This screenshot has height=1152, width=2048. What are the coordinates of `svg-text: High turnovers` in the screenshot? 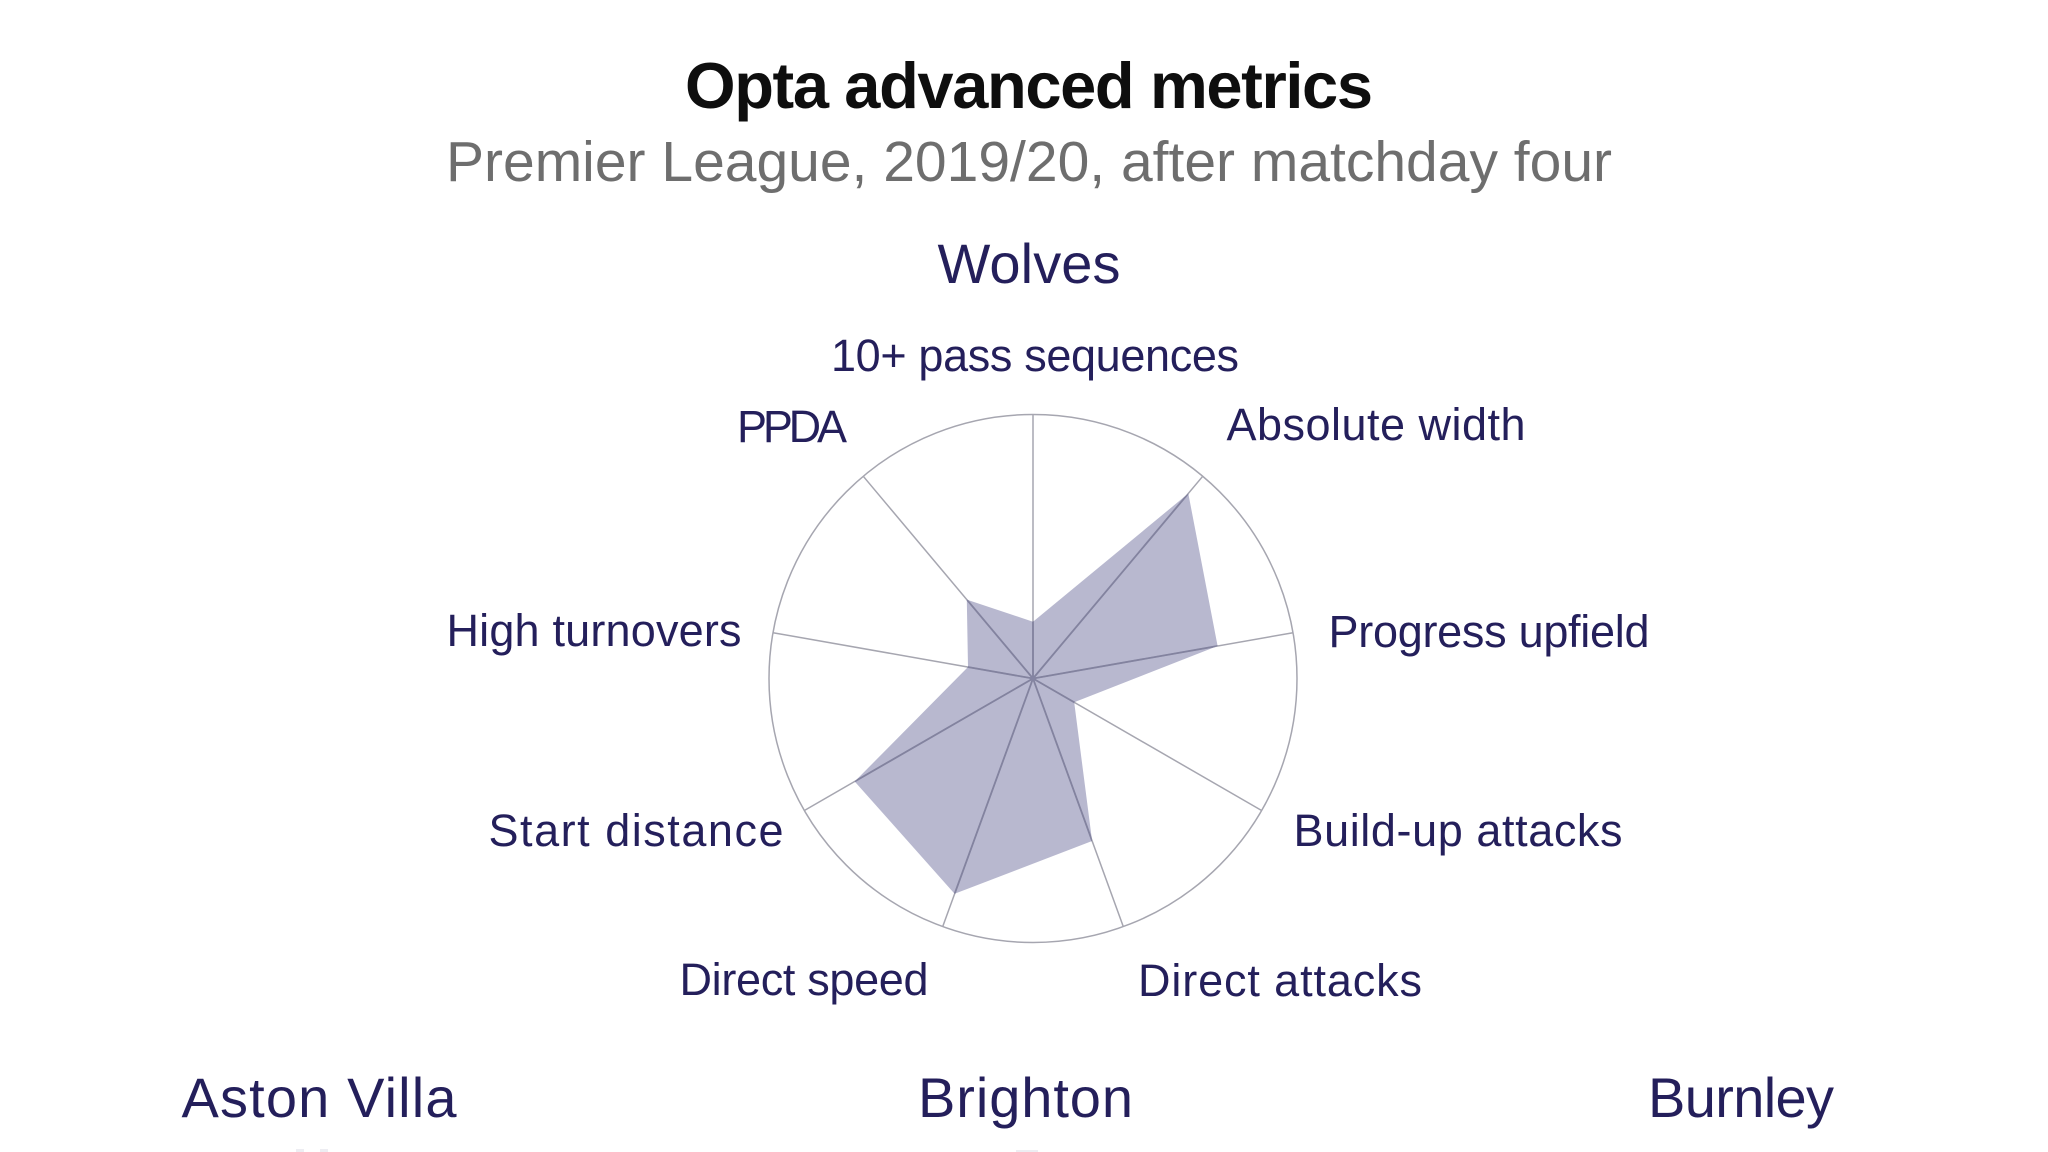 It's located at (594, 630).